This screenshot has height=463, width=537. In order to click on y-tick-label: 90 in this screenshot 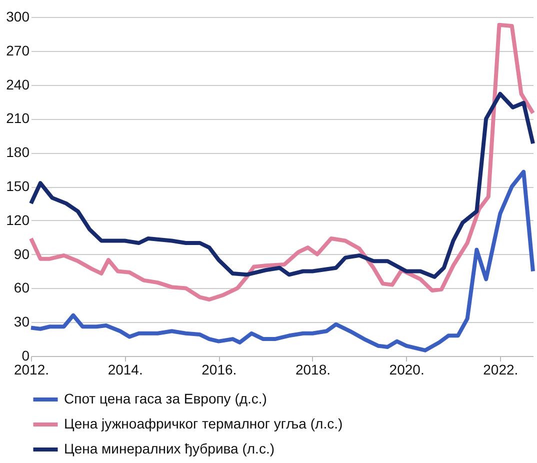, I will do `click(22, 254)`.